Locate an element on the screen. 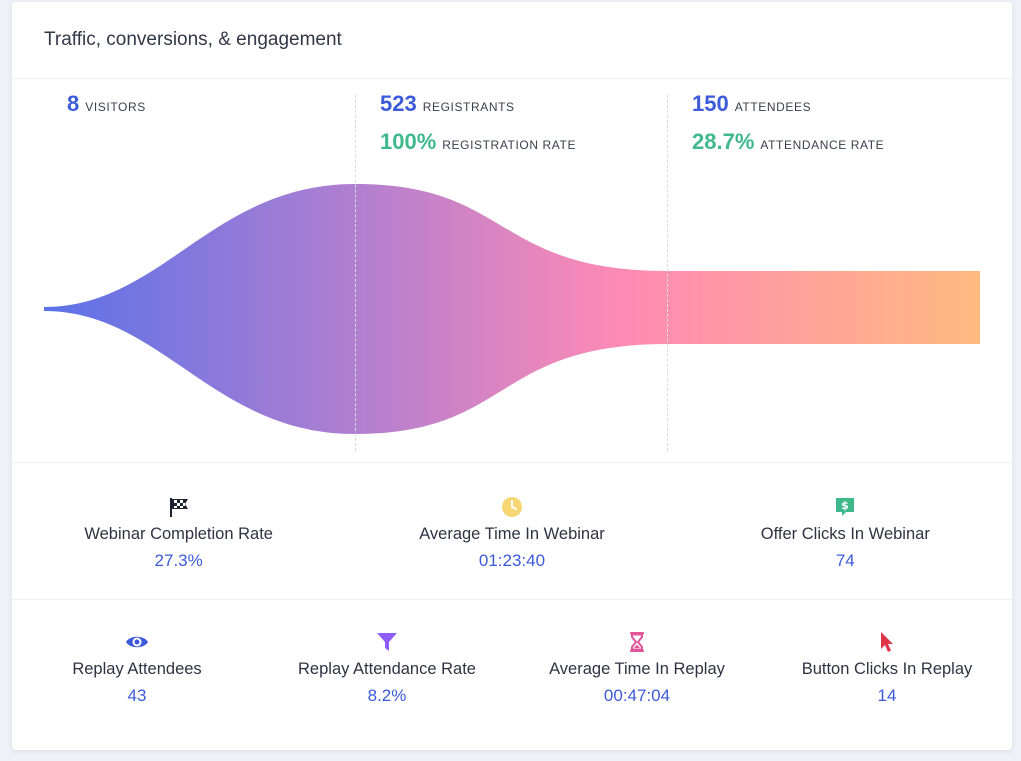  metric-avg-time-webinar: Average Time In Webinar 01:23:40 is located at coordinates (512, 517).